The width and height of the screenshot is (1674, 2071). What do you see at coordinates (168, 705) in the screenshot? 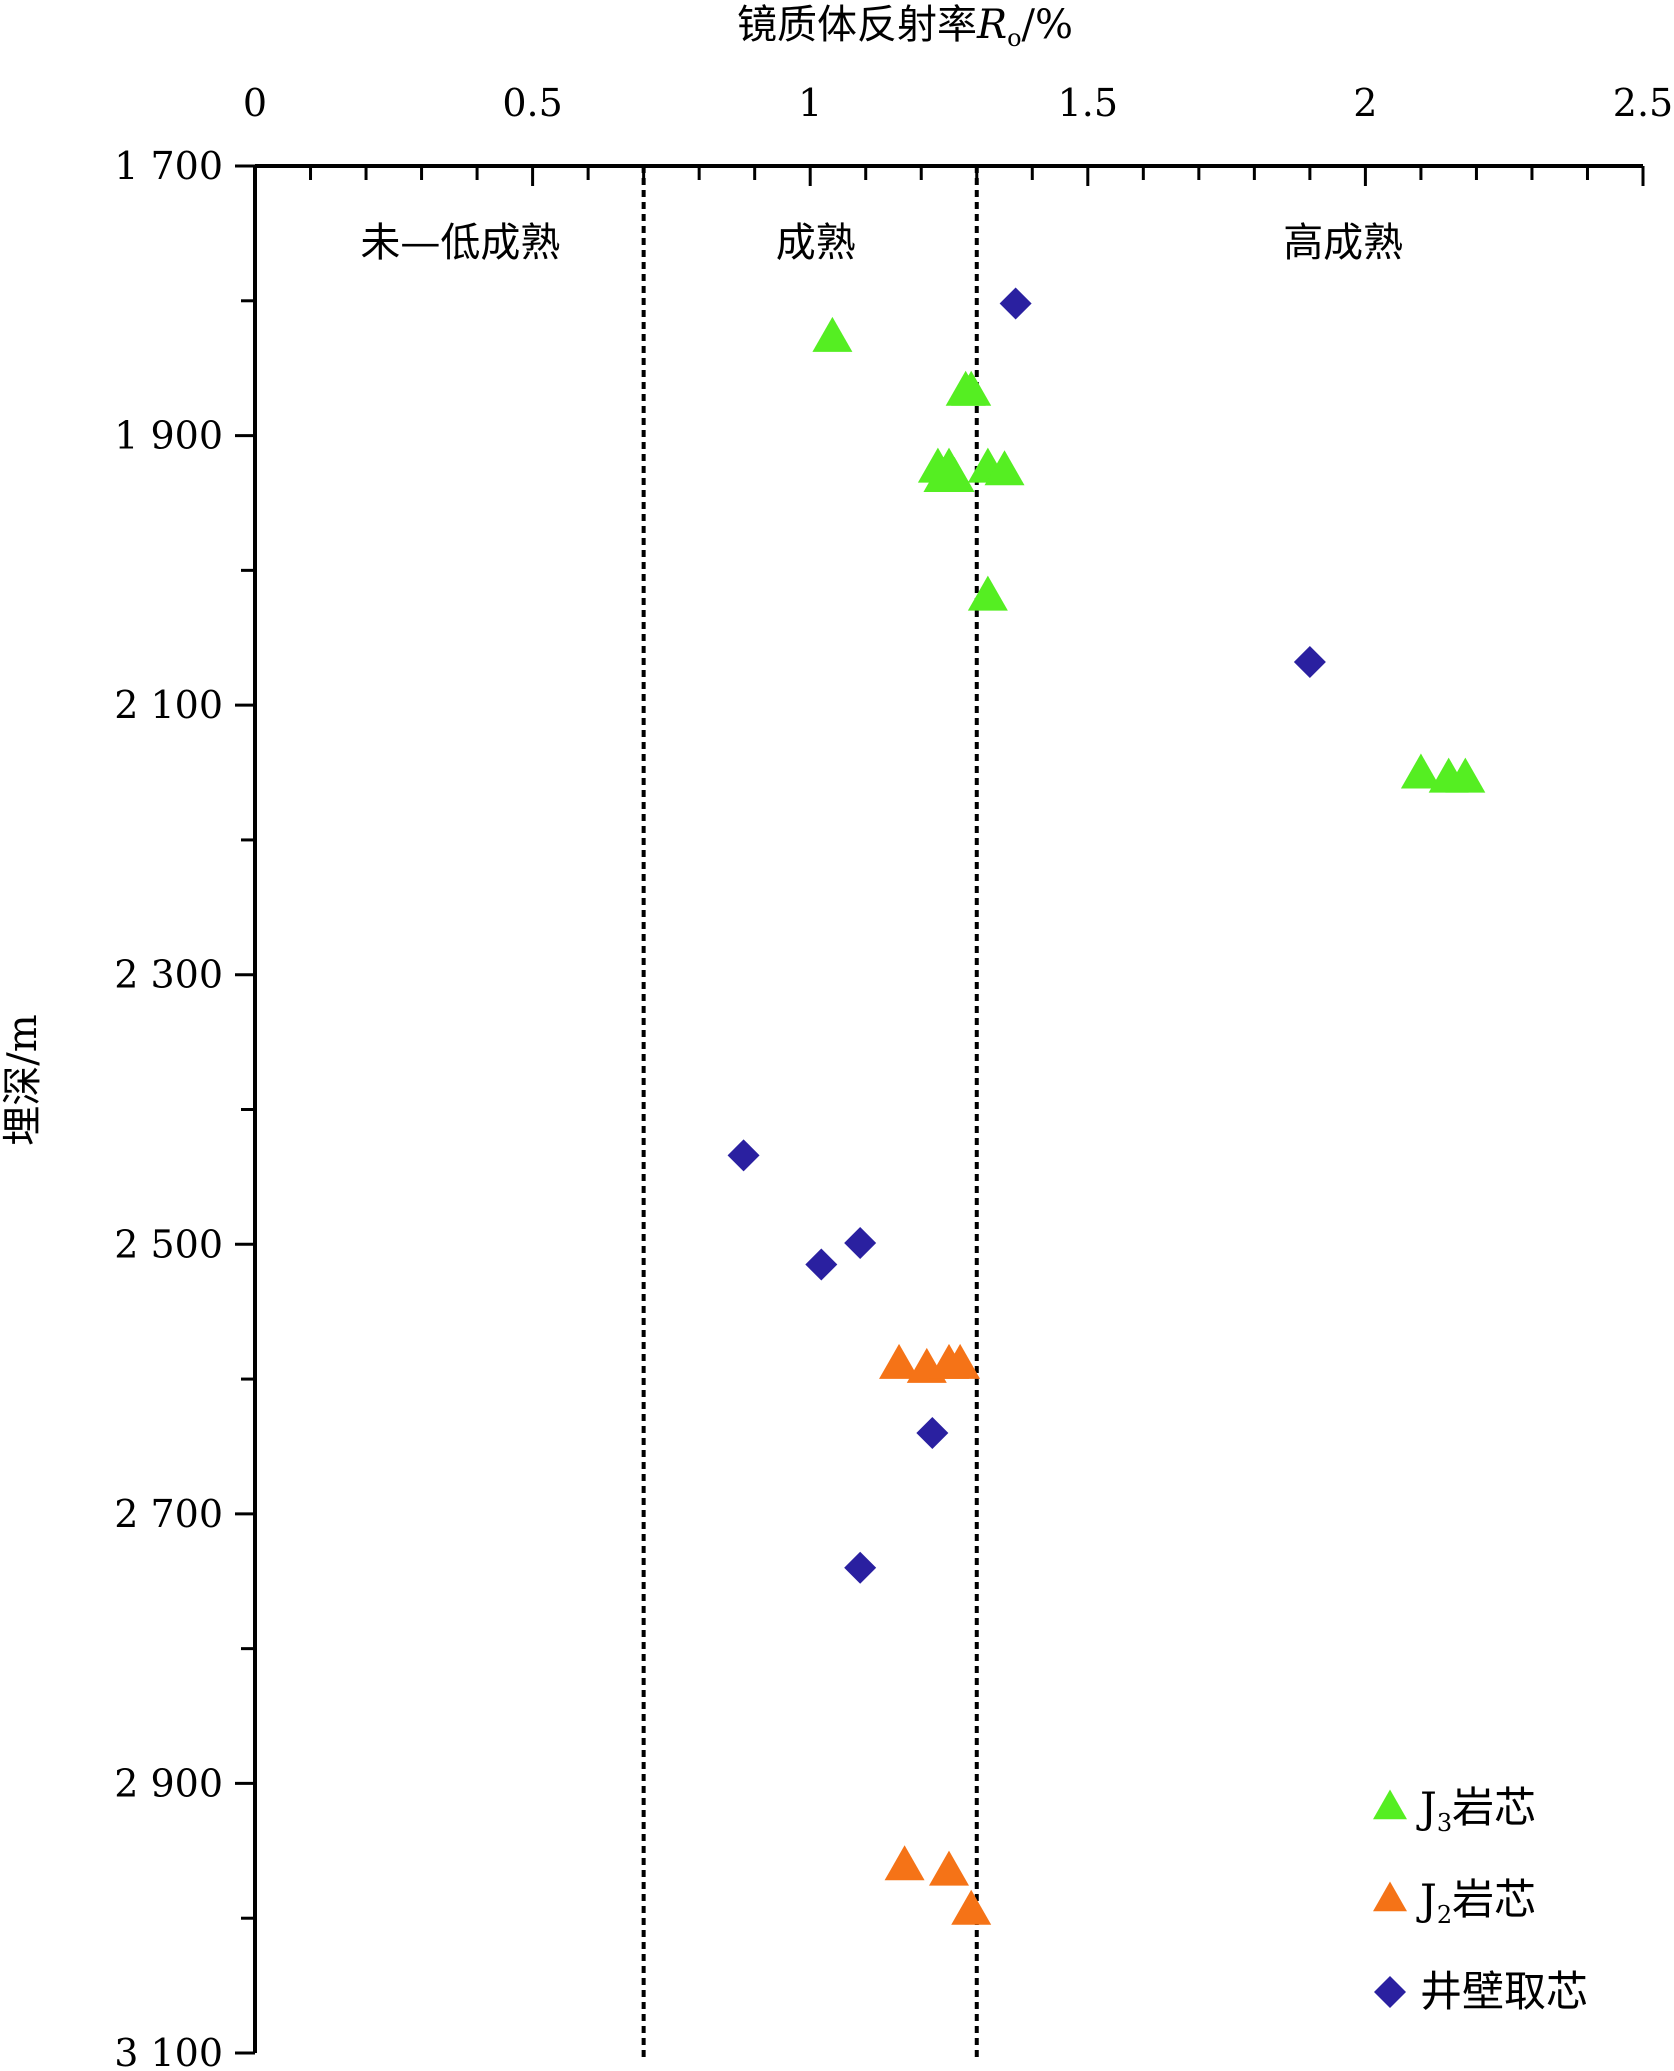
I see `y-tick-label: 2 100` at bounding box center [168, 705].